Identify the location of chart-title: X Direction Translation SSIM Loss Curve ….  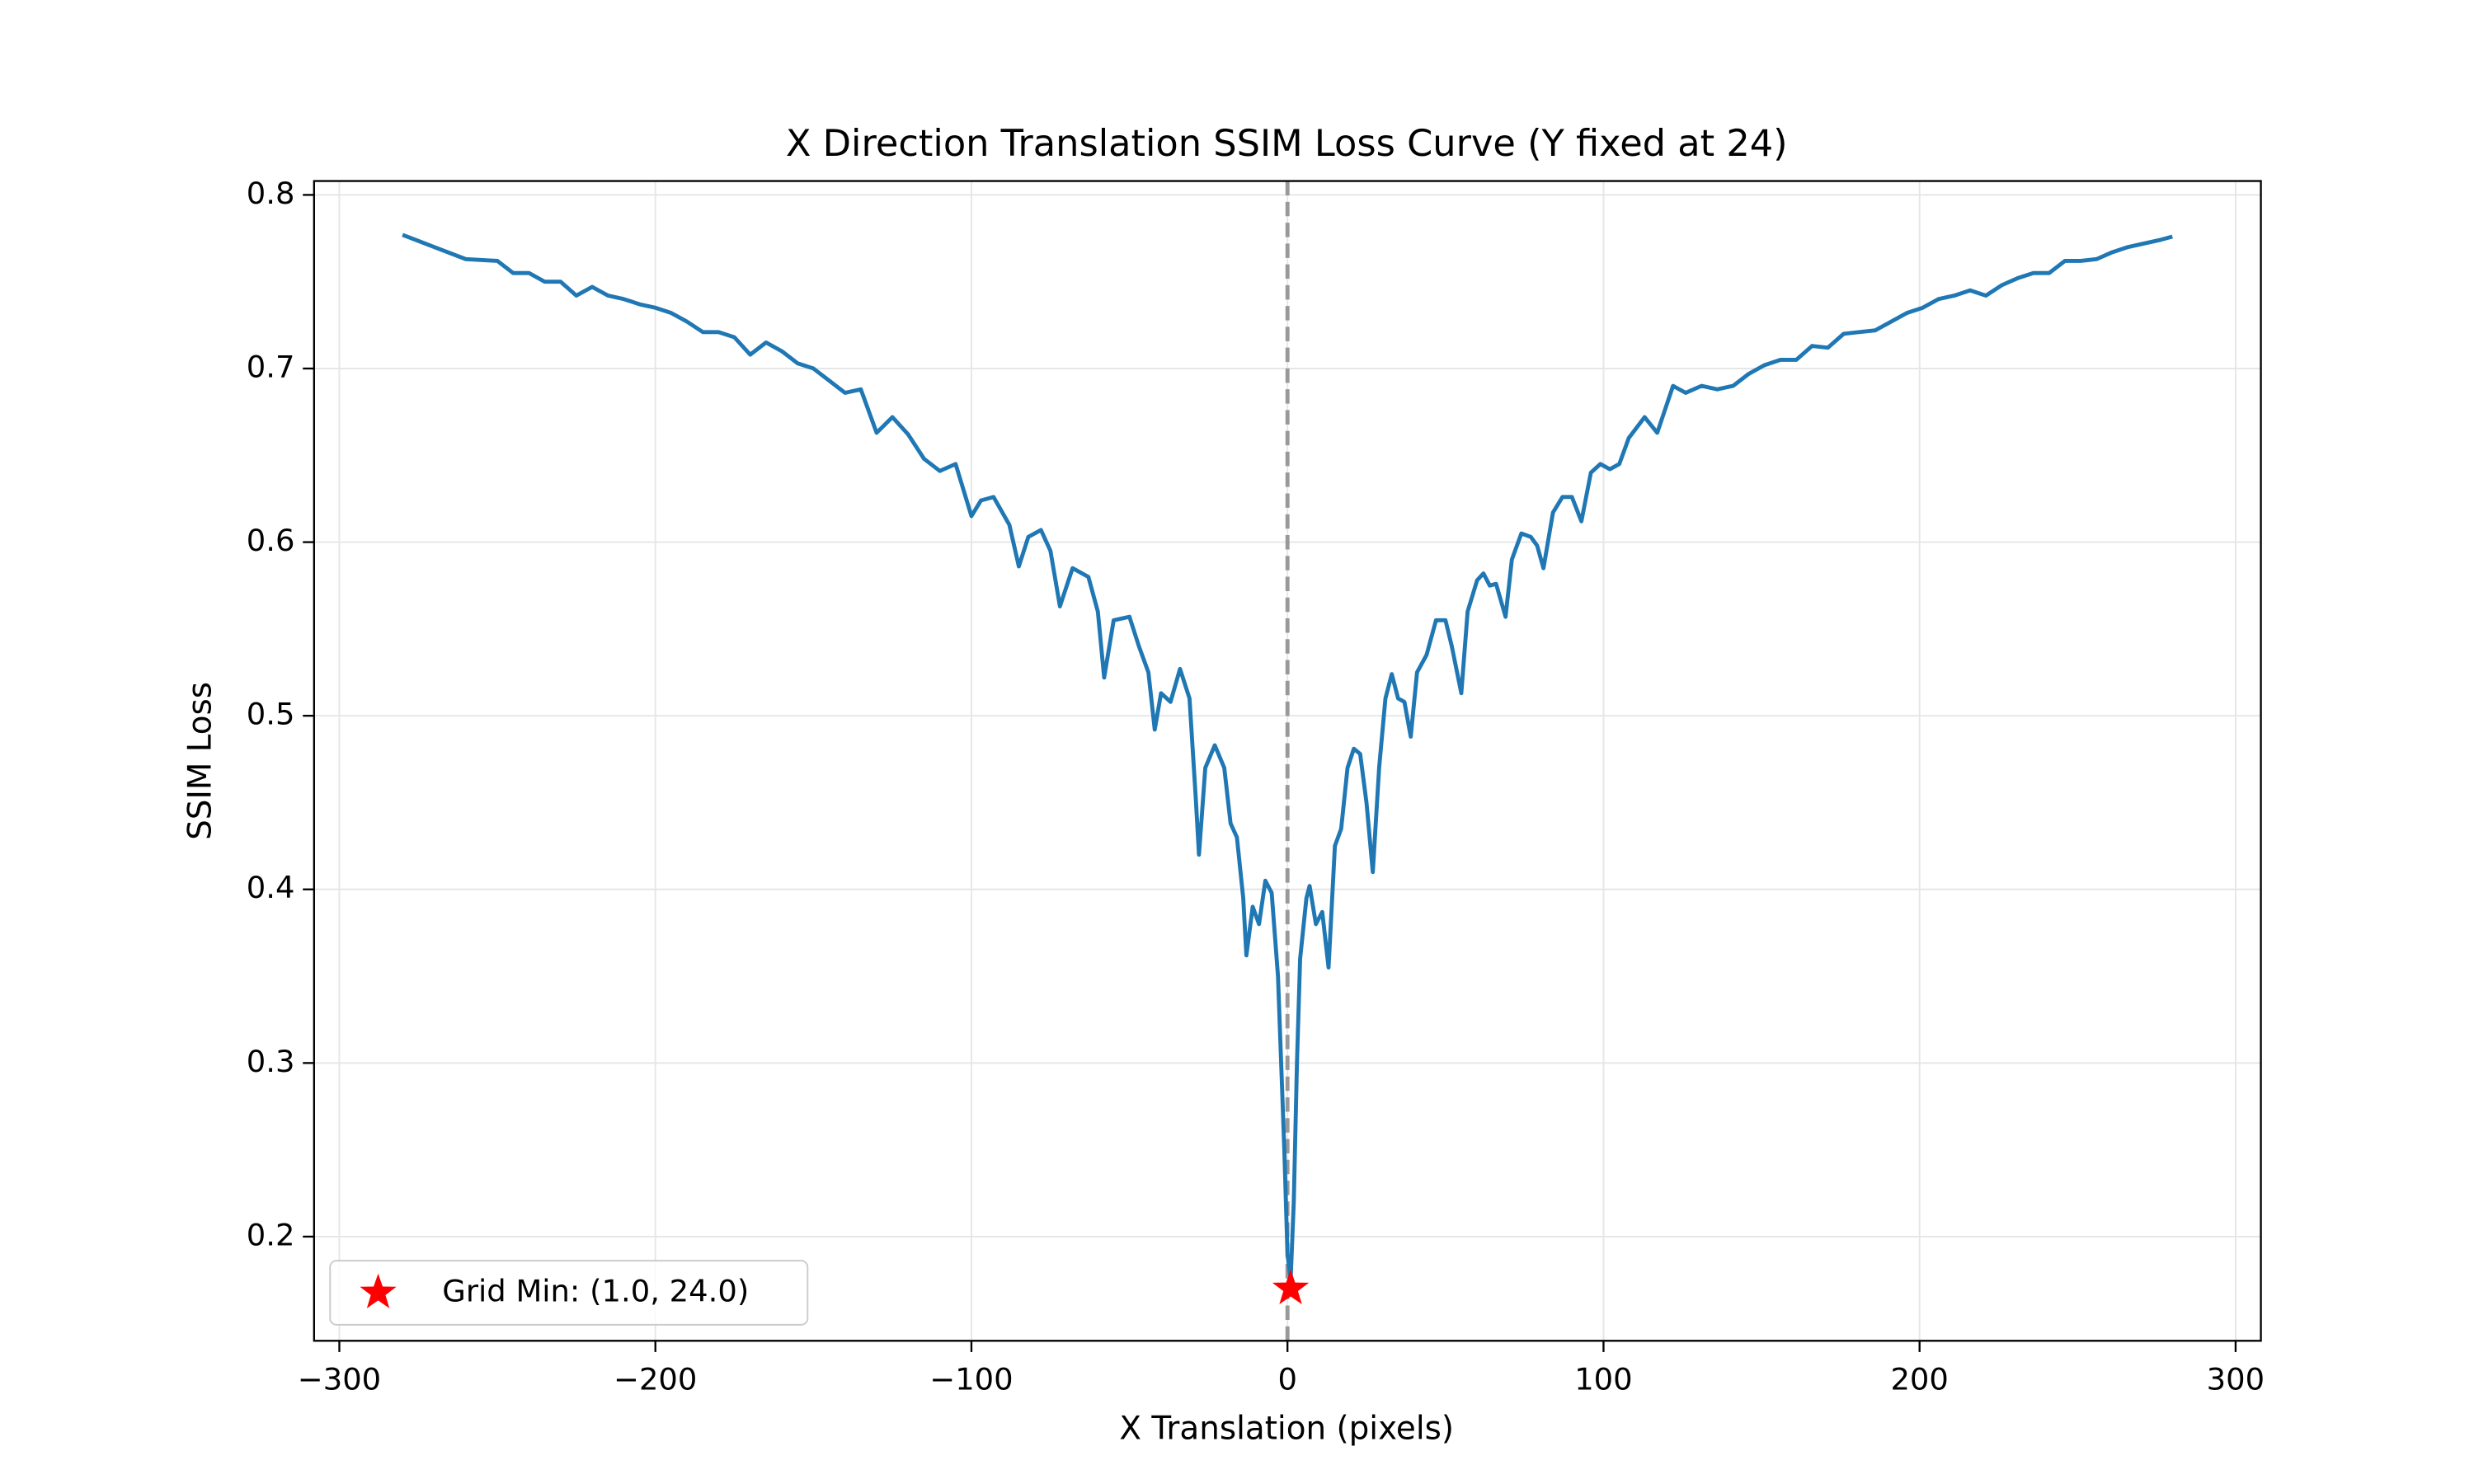
(1287, 143).